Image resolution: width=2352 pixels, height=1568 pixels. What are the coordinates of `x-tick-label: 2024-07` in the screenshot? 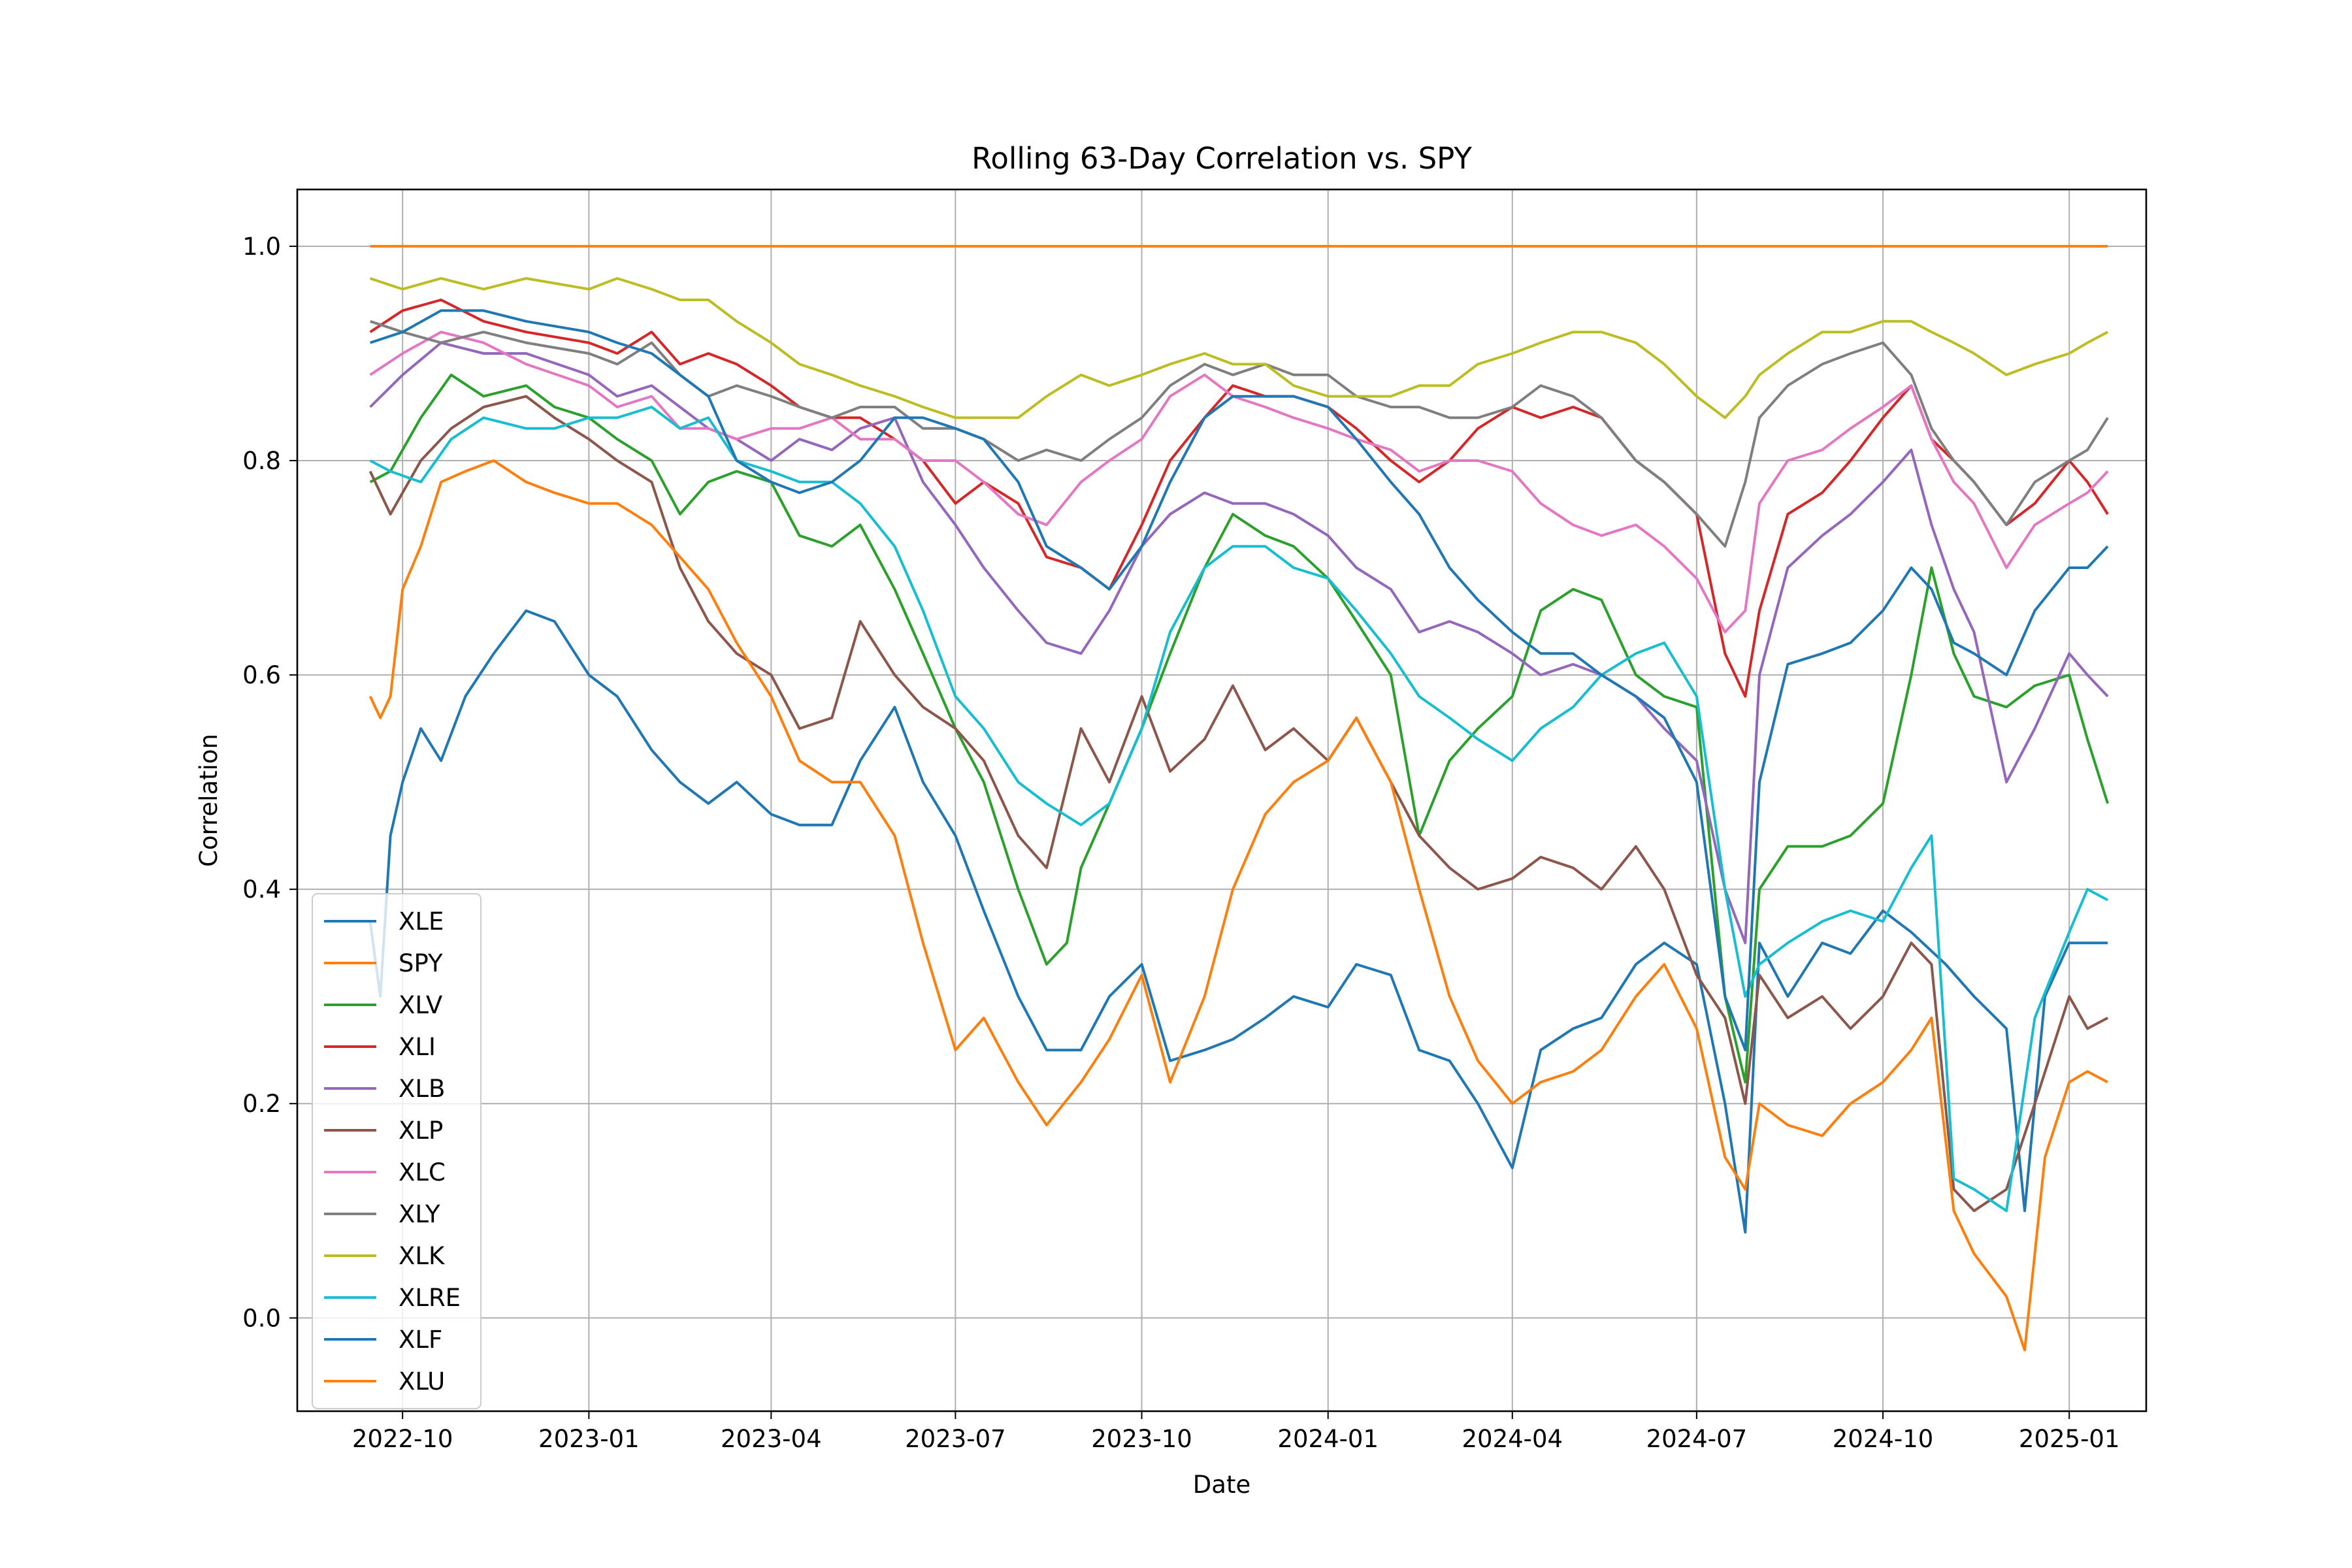 It's located at (1697, 1439).